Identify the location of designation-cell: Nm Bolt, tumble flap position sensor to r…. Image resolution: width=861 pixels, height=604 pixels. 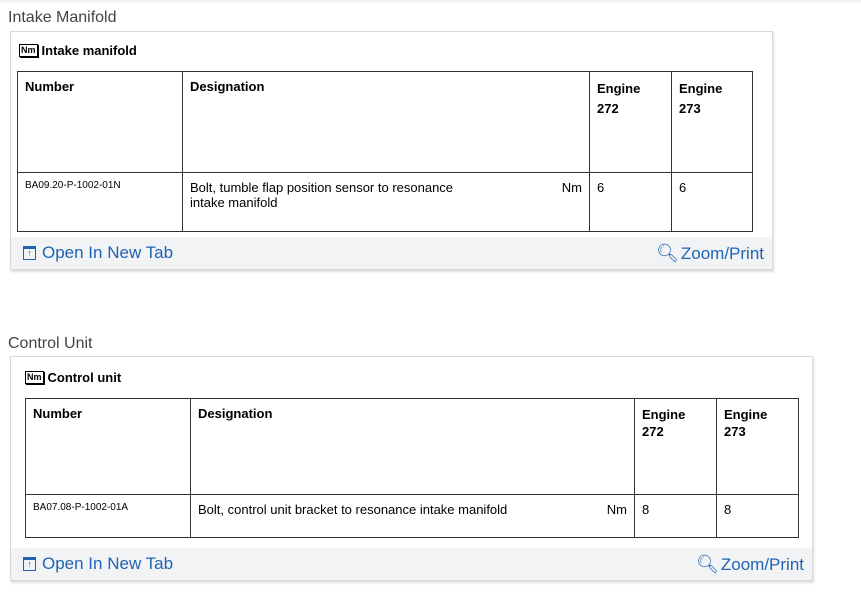
(386, 202).